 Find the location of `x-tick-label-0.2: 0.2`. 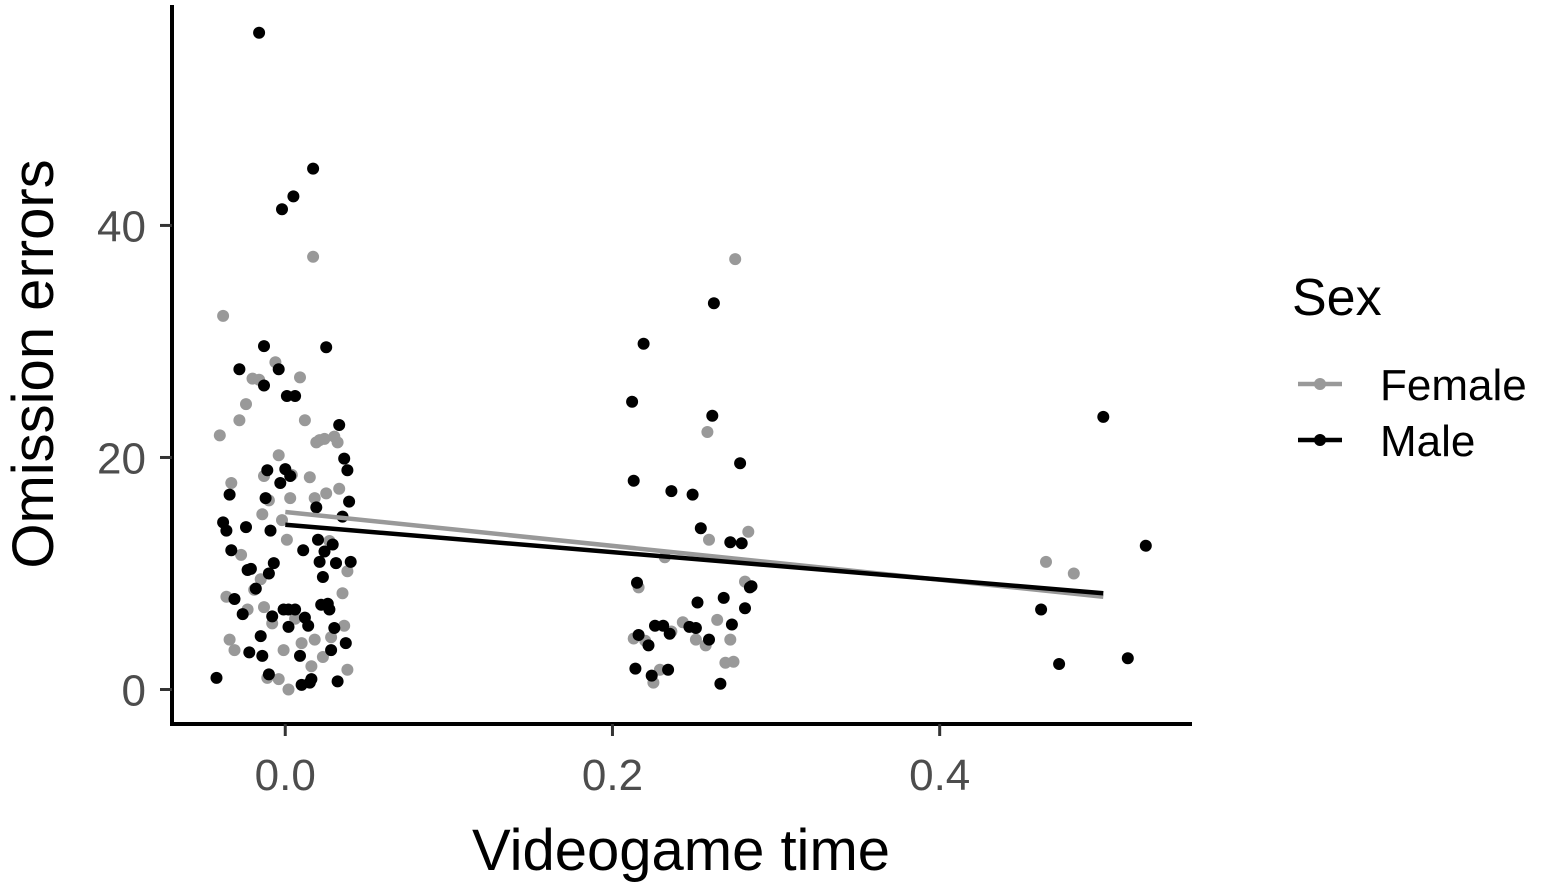

x-tick-label-0.2: 0.2 is located at coordinates (612, 775).